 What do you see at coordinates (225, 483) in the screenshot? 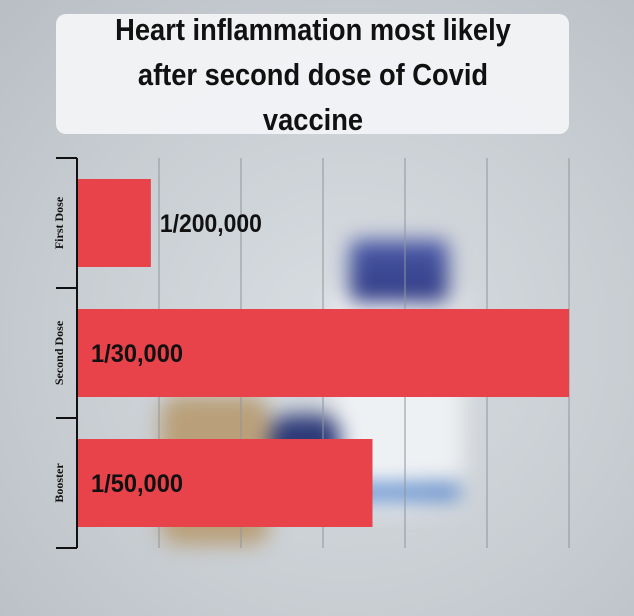
I see `bar-booster` at bounding box center [225, 483].